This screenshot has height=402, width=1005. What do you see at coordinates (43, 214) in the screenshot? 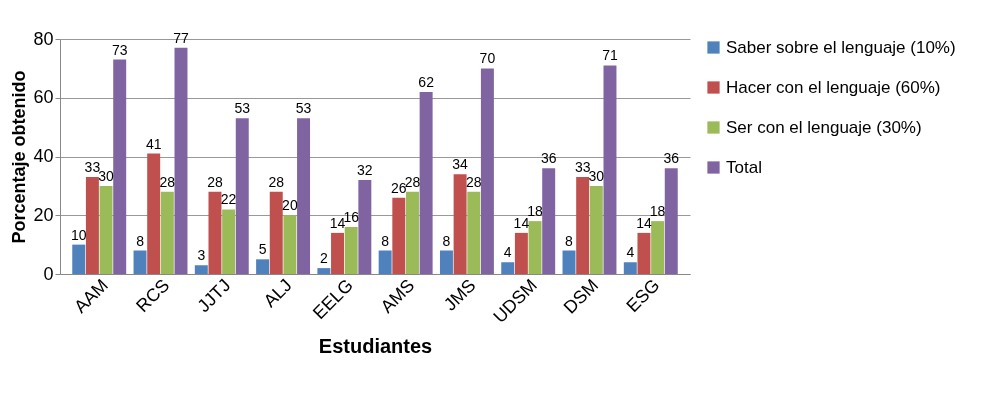
I see `y-tick-label: 20` at bounding box center [43, 214].